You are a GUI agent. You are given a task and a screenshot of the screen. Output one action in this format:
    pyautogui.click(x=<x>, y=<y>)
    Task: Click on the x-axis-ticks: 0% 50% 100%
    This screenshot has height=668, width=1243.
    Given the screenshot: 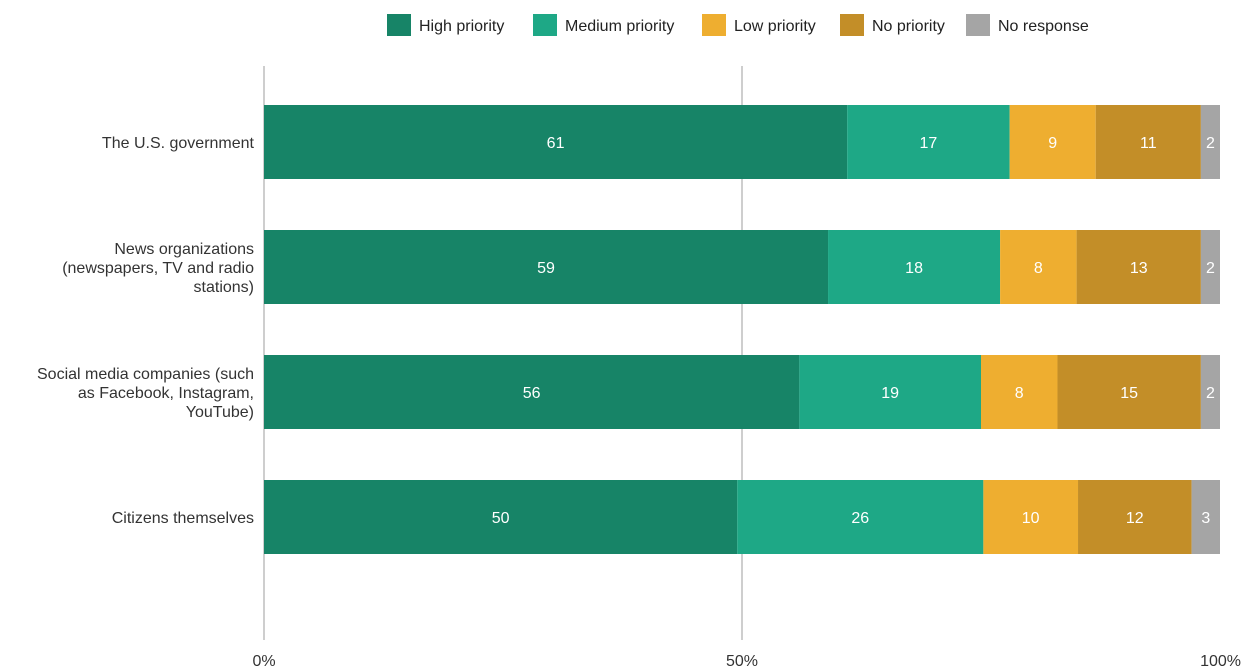 What is the action you would take?
    pyautogui.click(x=746, y=660)
    